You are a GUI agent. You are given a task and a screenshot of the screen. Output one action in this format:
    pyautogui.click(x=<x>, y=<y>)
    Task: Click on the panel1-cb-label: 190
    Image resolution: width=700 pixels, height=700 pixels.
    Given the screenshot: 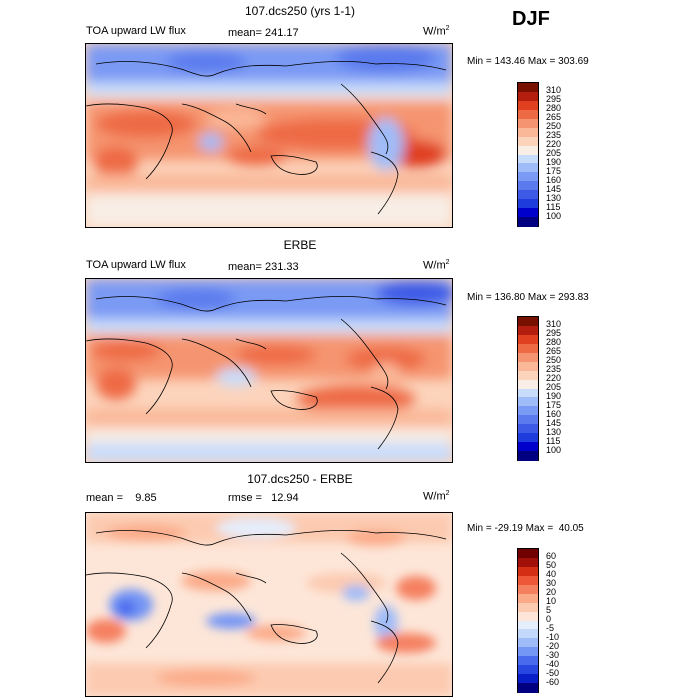 What is the action you would take?
    pyautogui.click(x=554, y=162)
    